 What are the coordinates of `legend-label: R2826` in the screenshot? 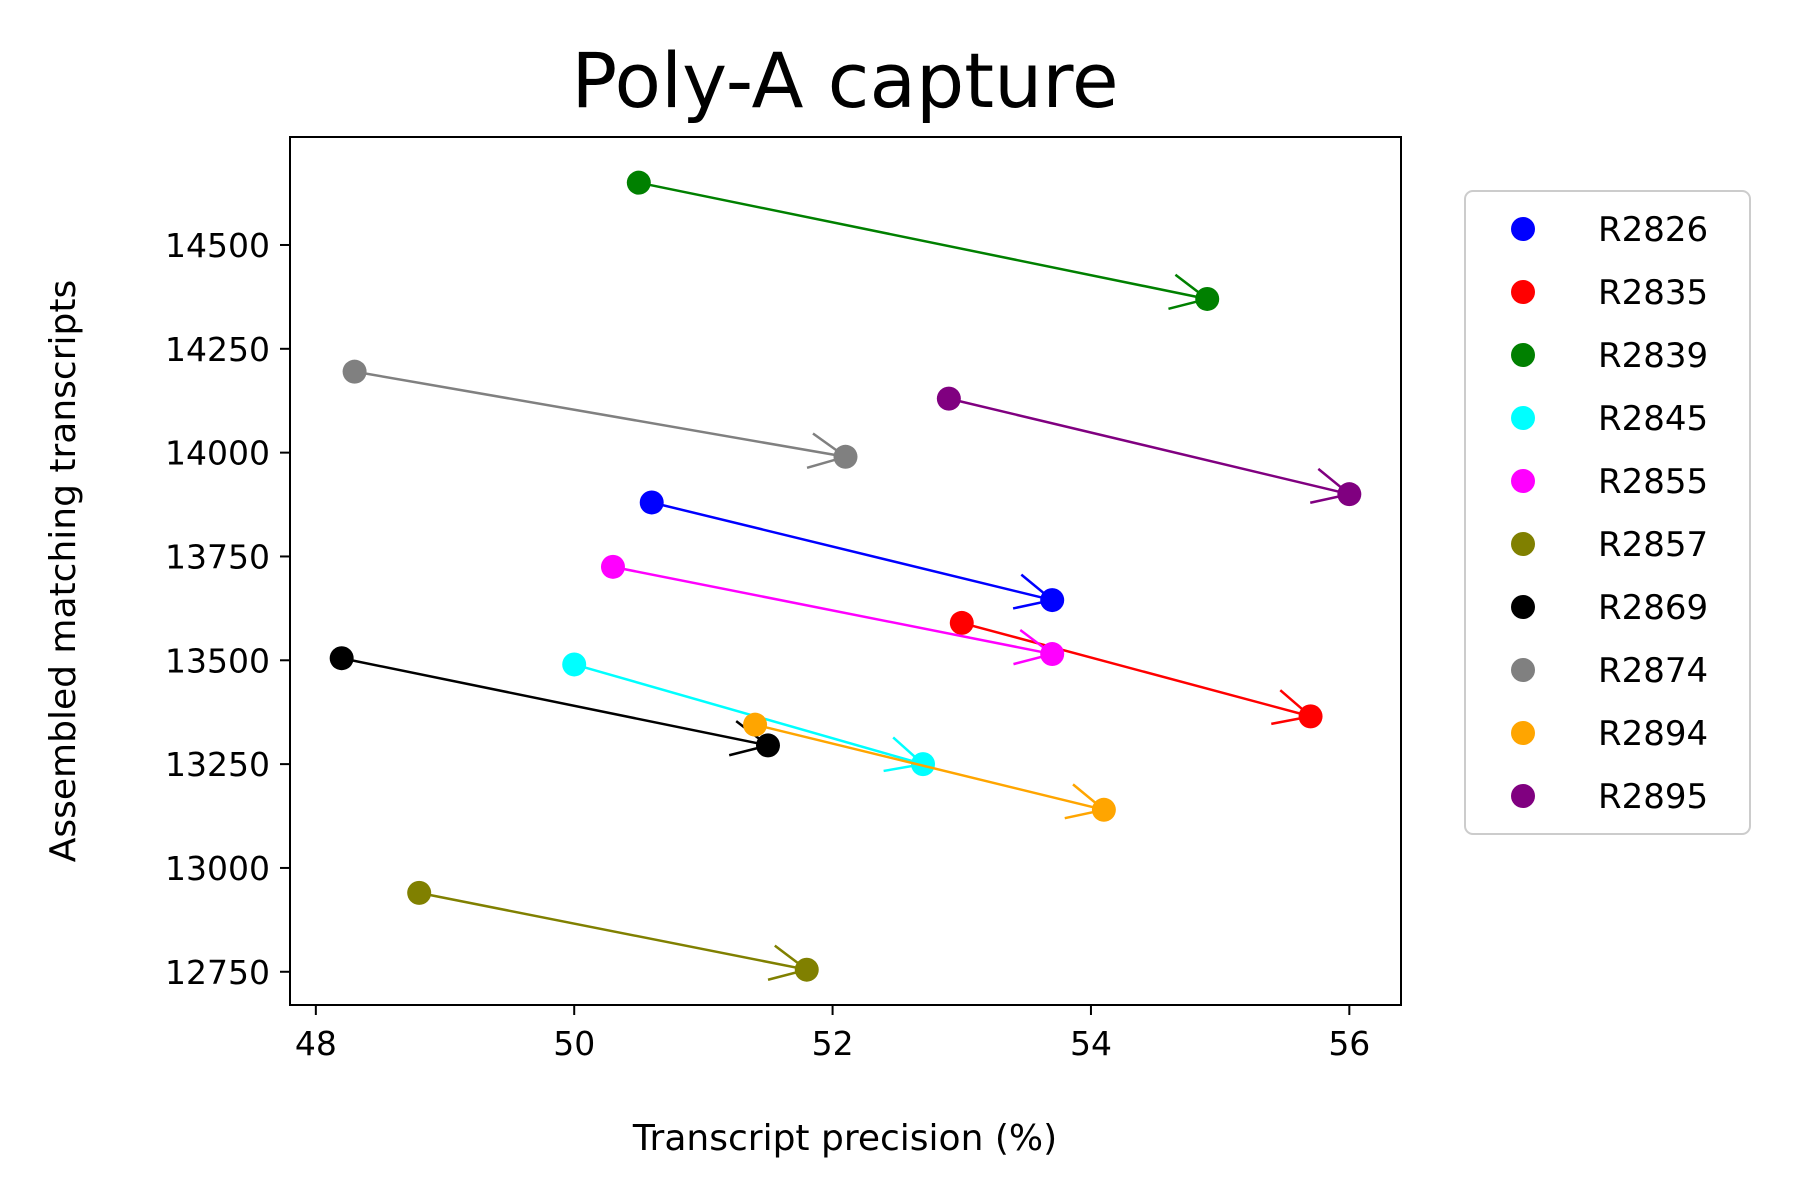 It's located at (1653, 230).